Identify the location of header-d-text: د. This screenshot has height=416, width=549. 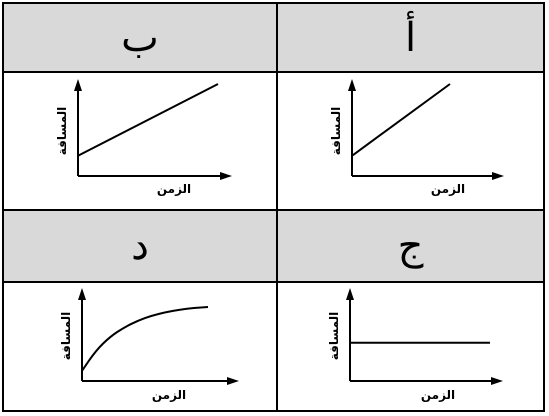
(140, 246).